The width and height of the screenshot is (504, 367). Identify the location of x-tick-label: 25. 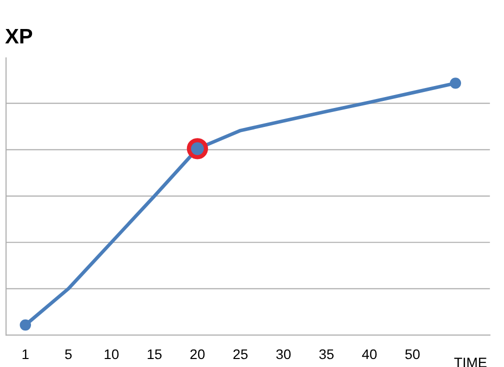
(240, 354).